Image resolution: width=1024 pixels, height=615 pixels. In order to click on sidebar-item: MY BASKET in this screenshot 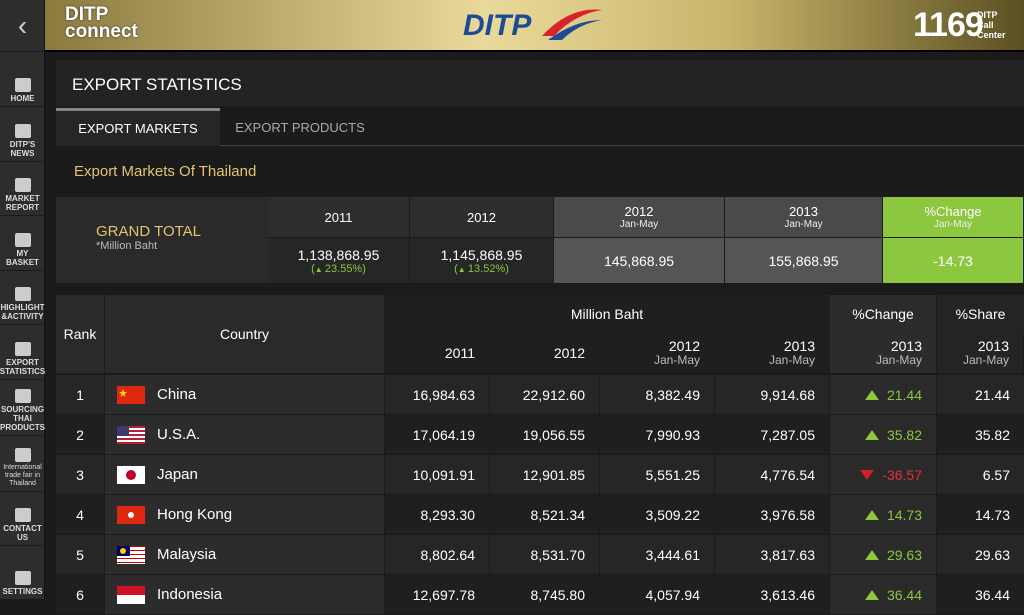, I will do `click(22, 243)`.